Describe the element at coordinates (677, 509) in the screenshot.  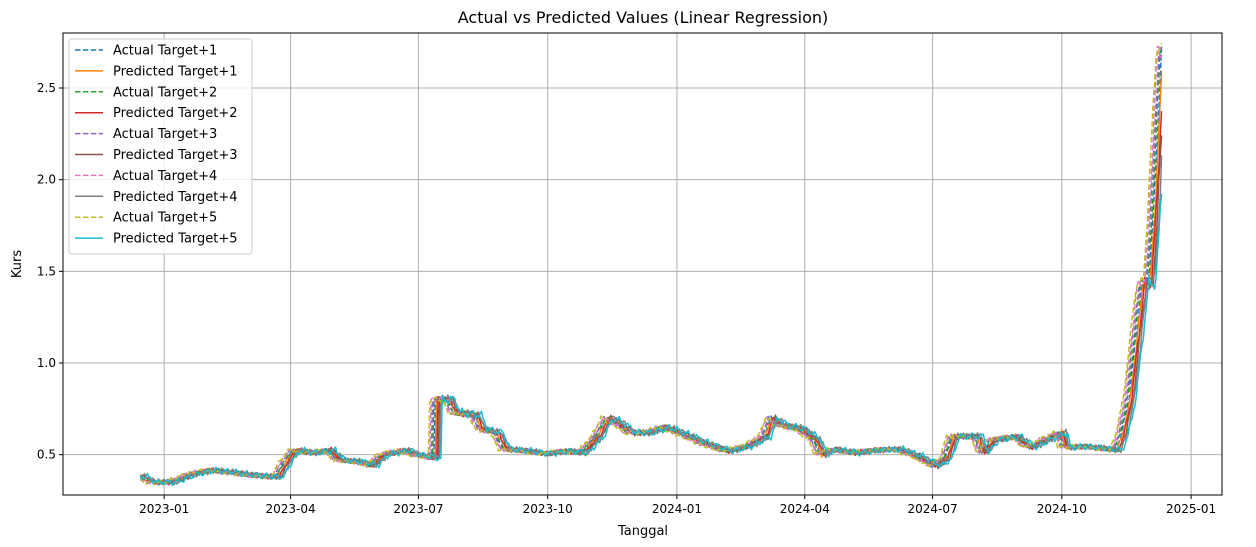
I see `x-tick-label: 2024-01` at that location.